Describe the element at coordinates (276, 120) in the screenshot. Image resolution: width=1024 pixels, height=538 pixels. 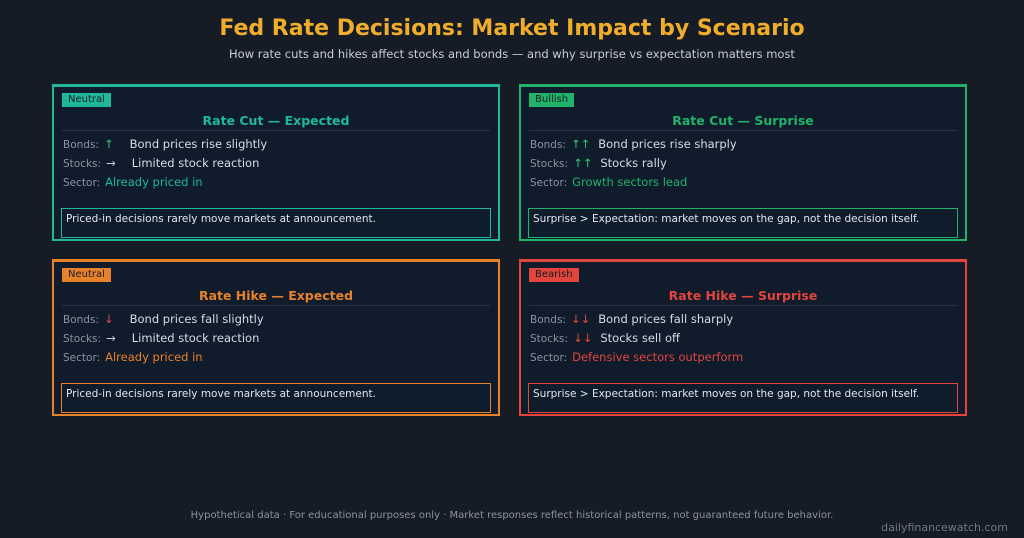
I see `card-title: Rate Cut — Expected` at that location.